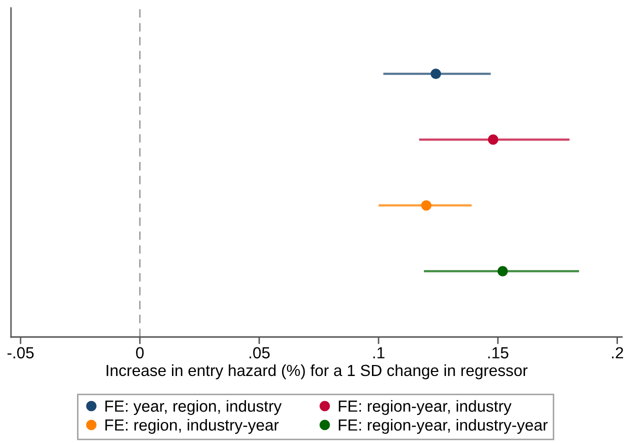  What do you see at coordinates (193, 407) in the screenshot?
I see `legend-label: FE: year, region, industry` at bounding box center [193, 407].